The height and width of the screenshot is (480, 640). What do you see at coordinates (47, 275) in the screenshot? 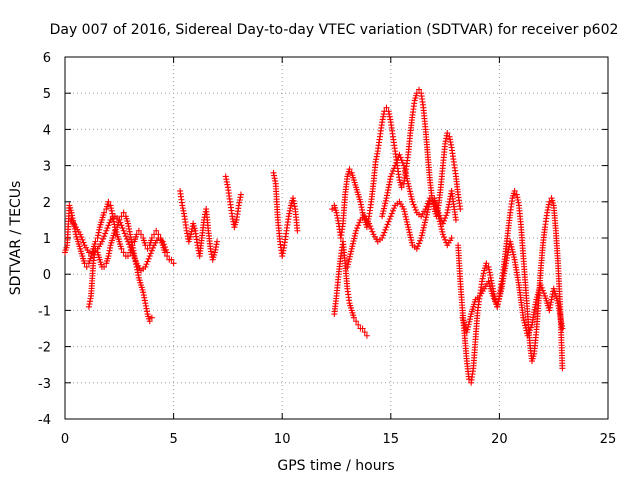
I see `y-tick-label: 0` at bounding box center [47, 275].